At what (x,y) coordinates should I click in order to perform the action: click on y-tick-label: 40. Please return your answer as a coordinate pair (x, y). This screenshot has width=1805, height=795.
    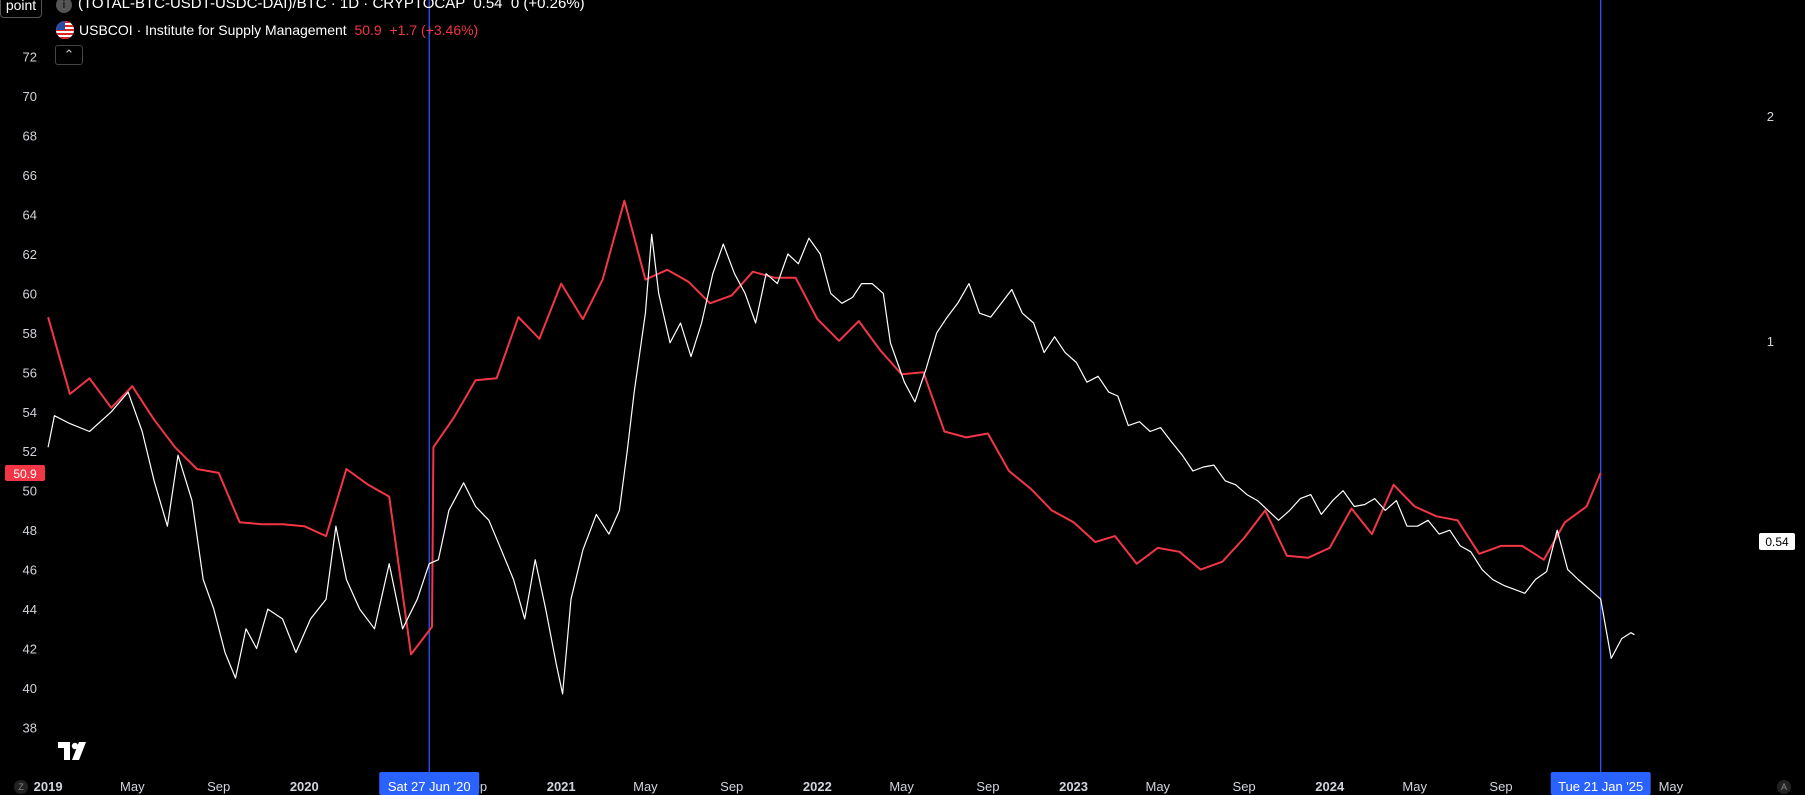
    Looking at the image, I should click on (30, 688).